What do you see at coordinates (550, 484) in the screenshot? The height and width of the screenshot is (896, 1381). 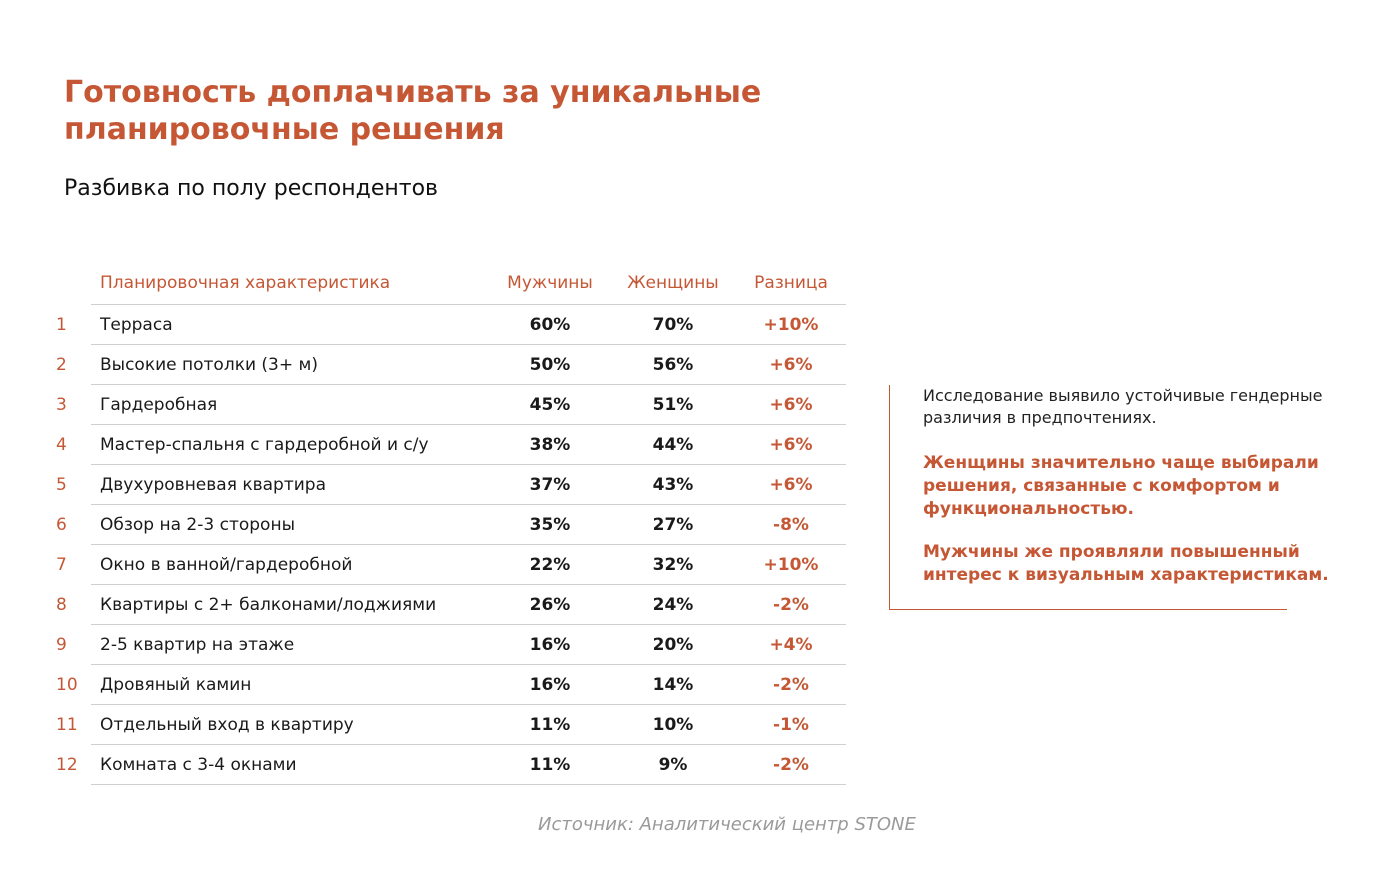 I see `row-men: 37%` at bounding box center [550, 484].